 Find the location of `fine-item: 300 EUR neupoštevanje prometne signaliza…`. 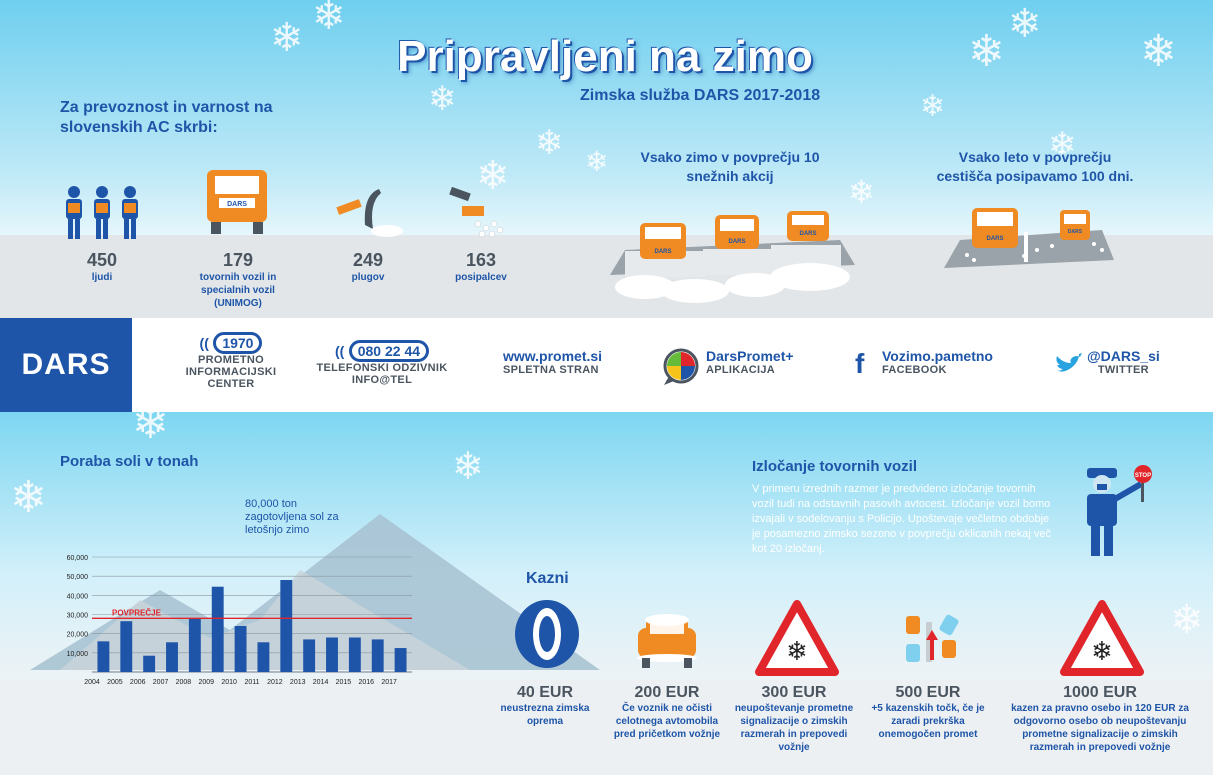

fine-item: 300 EUR neupoštevanje prometne signaliza… is located at coordinates (794, 719).